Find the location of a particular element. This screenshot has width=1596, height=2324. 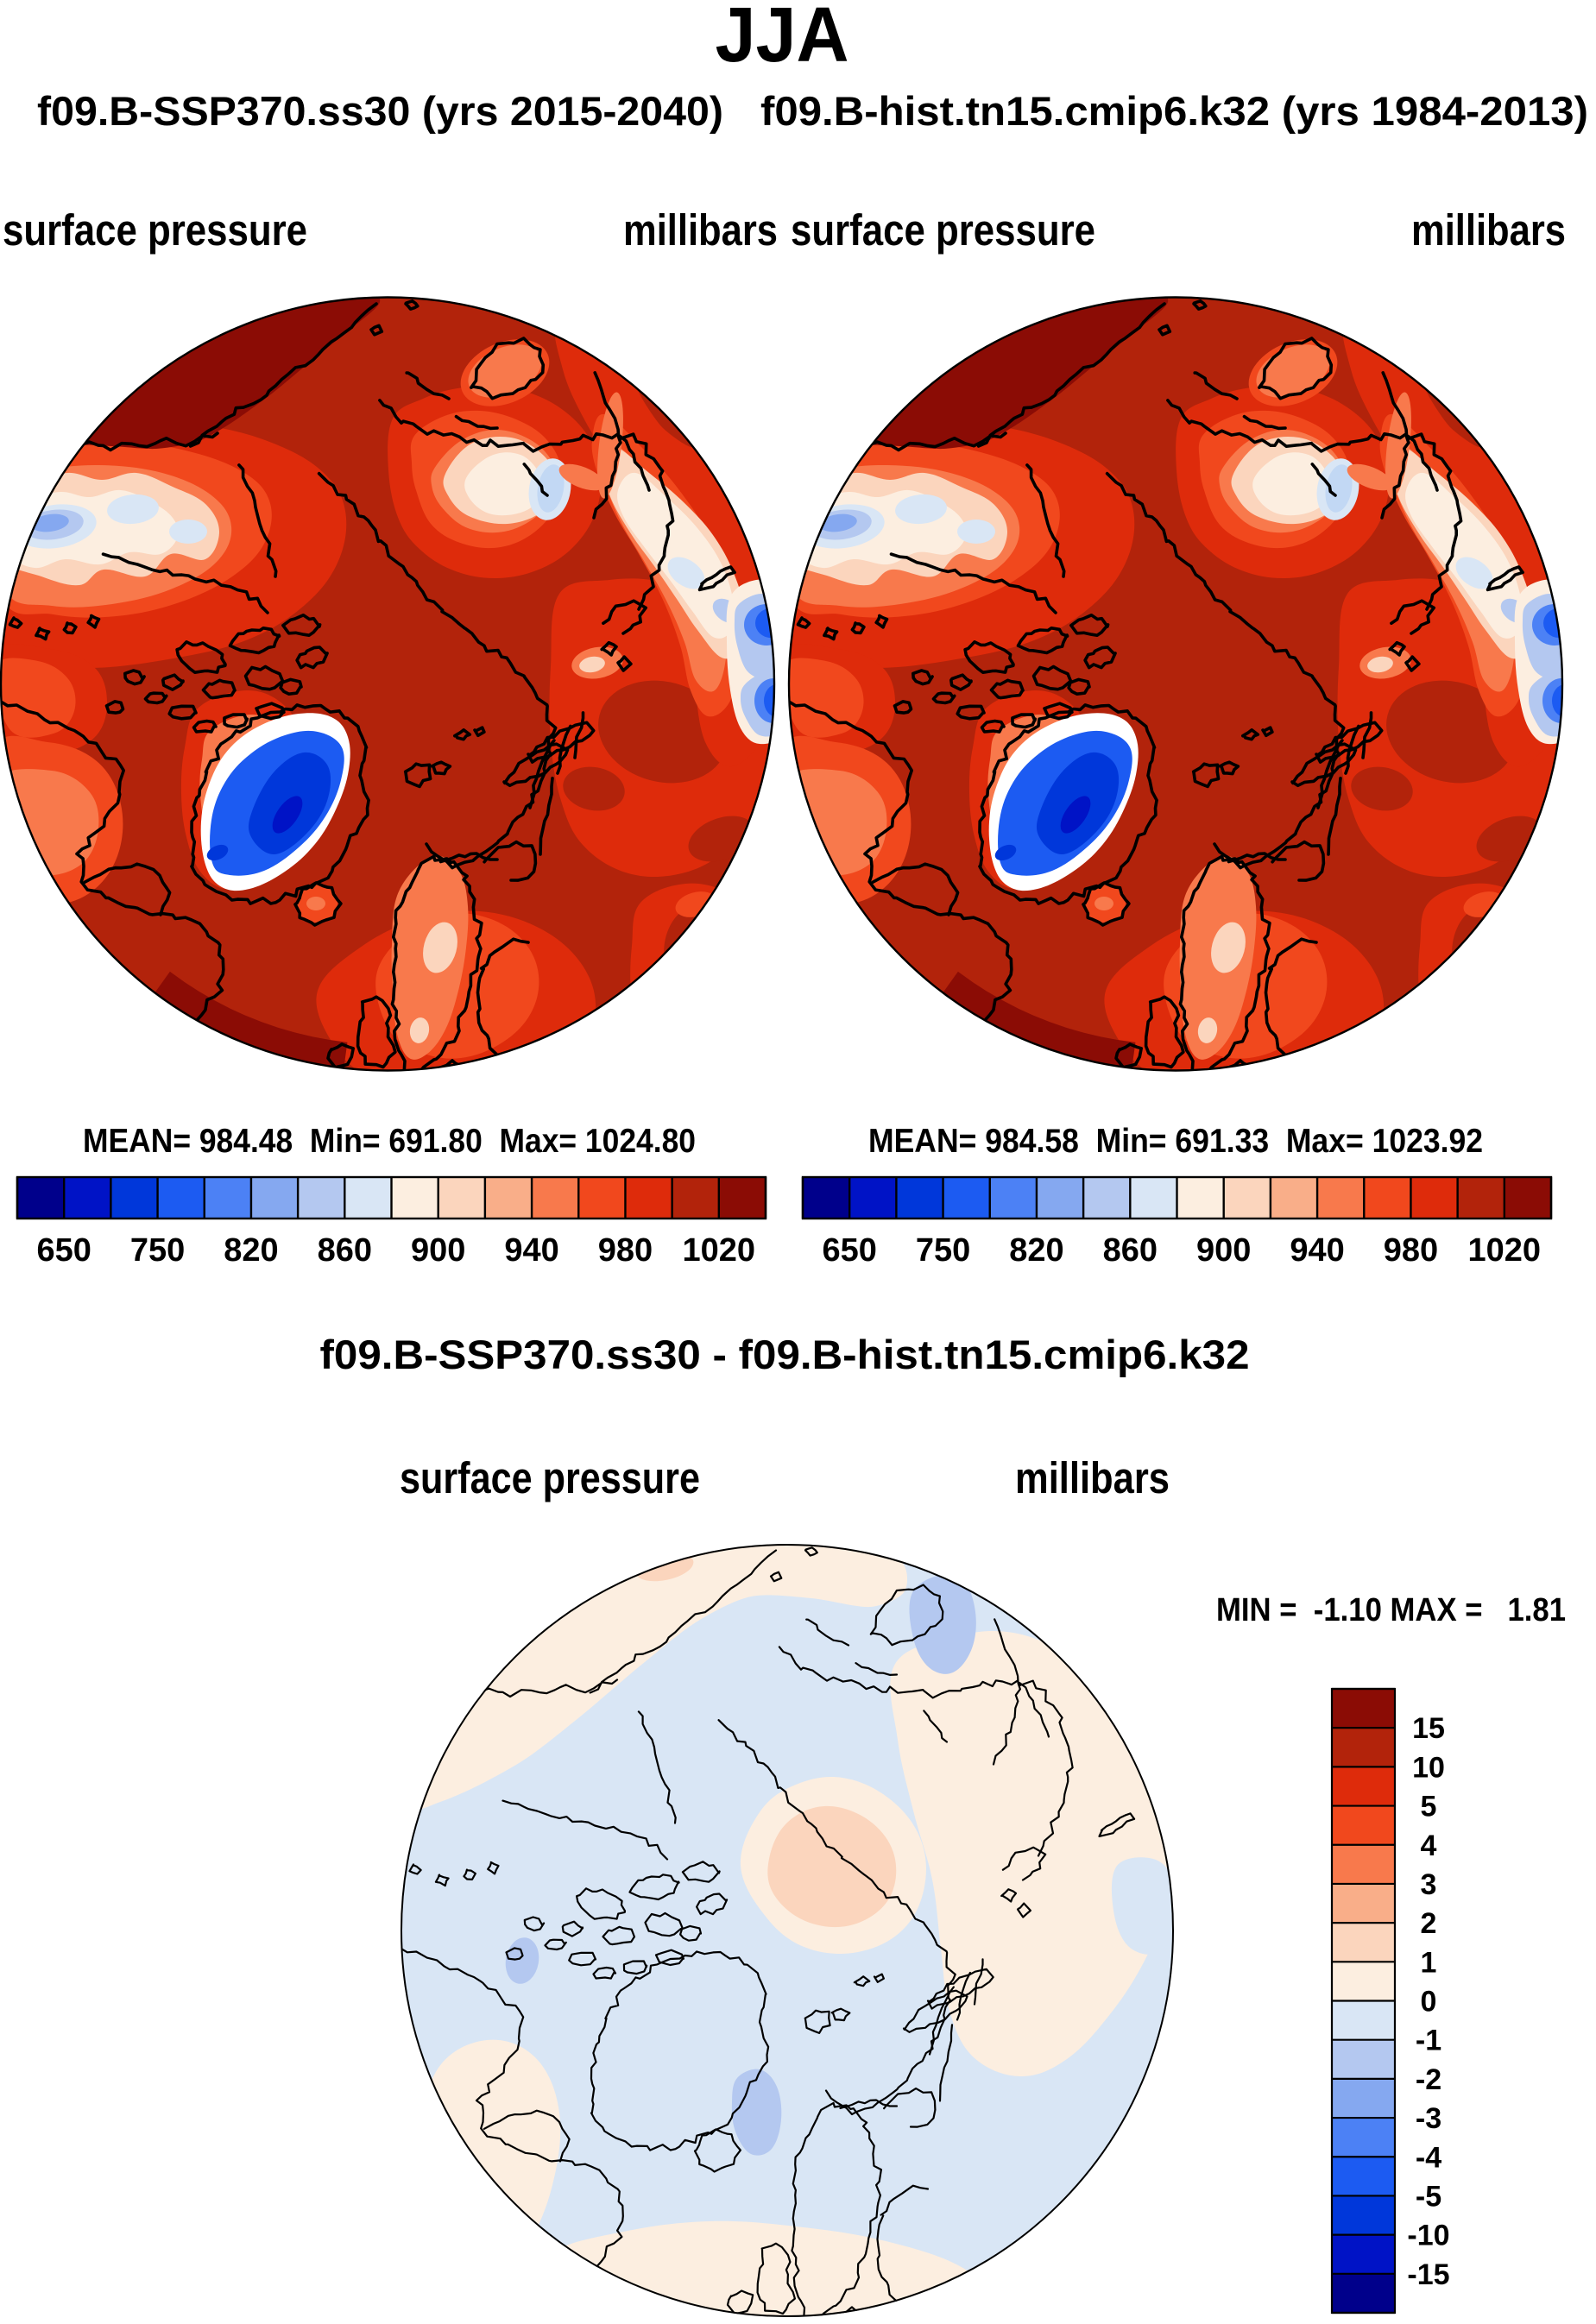

svg-text: -5 is located at coordinates (1428, 2196).